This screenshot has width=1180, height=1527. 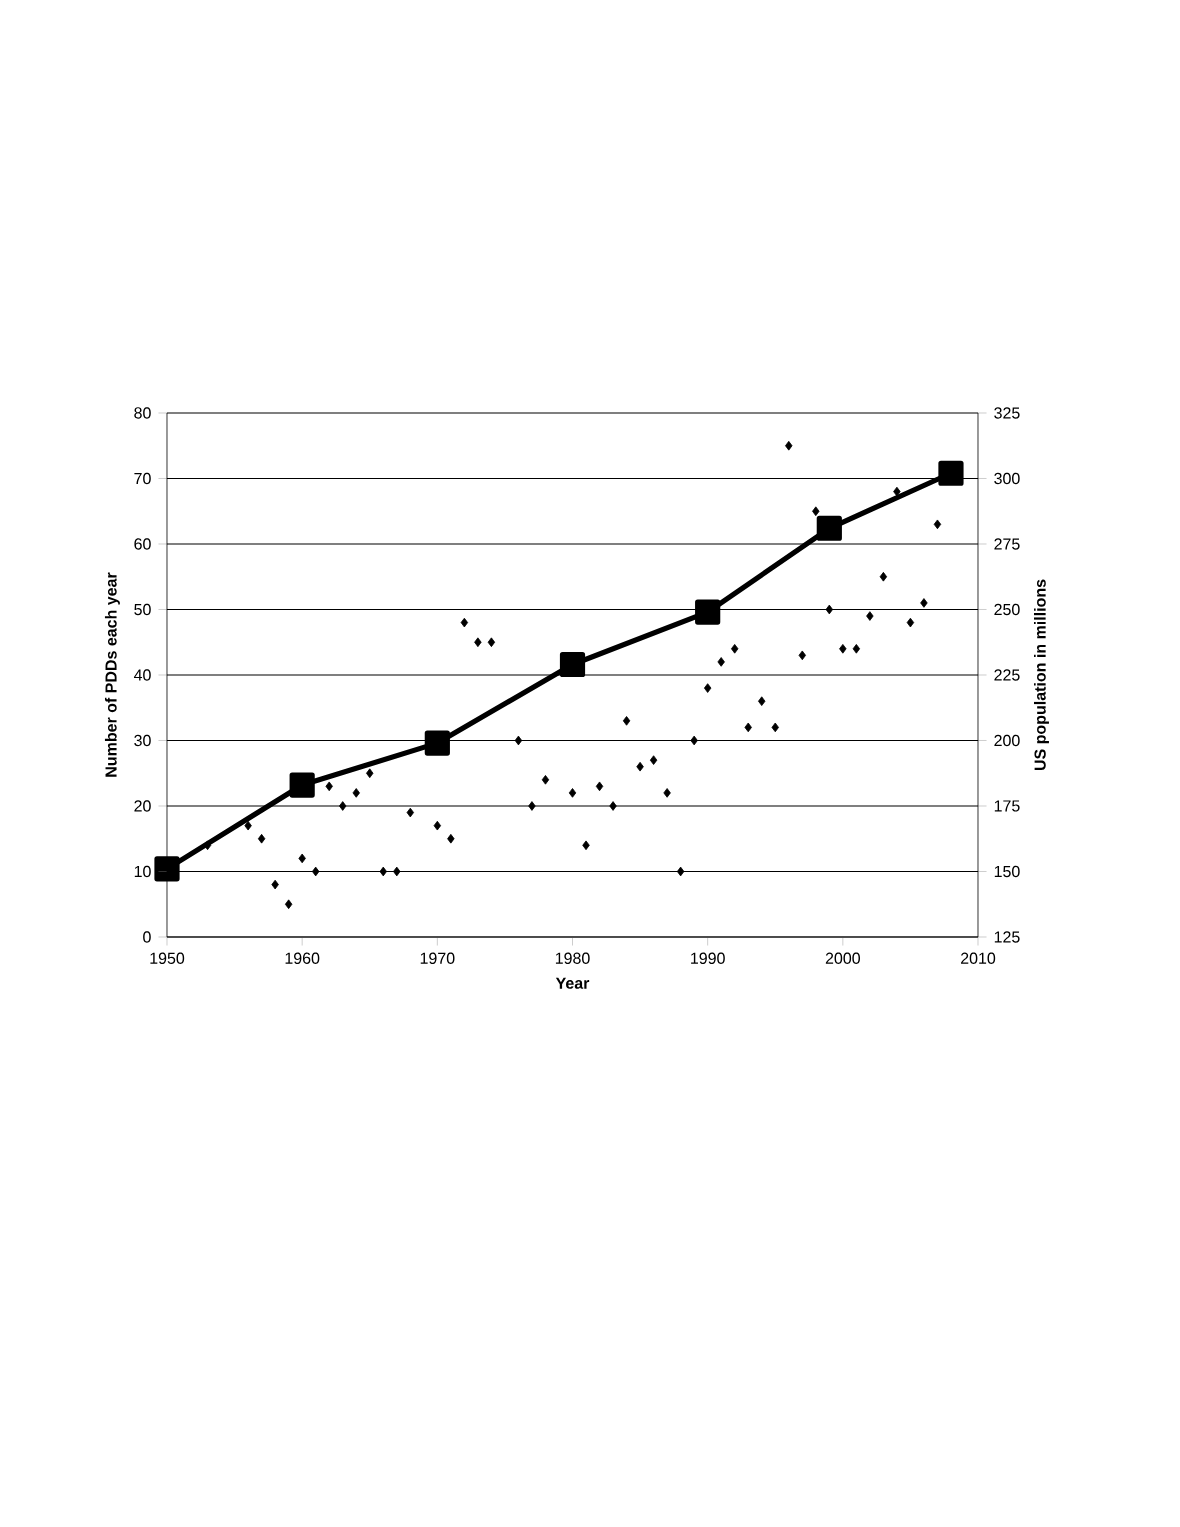 What do you see at coordinates (167, 958) in the screenshot?
I see `x-tick-label: 1950` at bounding box center [167, 958].